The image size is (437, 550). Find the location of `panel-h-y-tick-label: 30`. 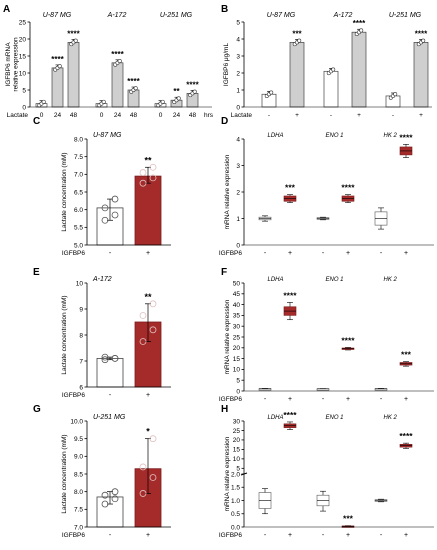

panel-h-y-tick-label: 30 is located at coordinates (237, 421).